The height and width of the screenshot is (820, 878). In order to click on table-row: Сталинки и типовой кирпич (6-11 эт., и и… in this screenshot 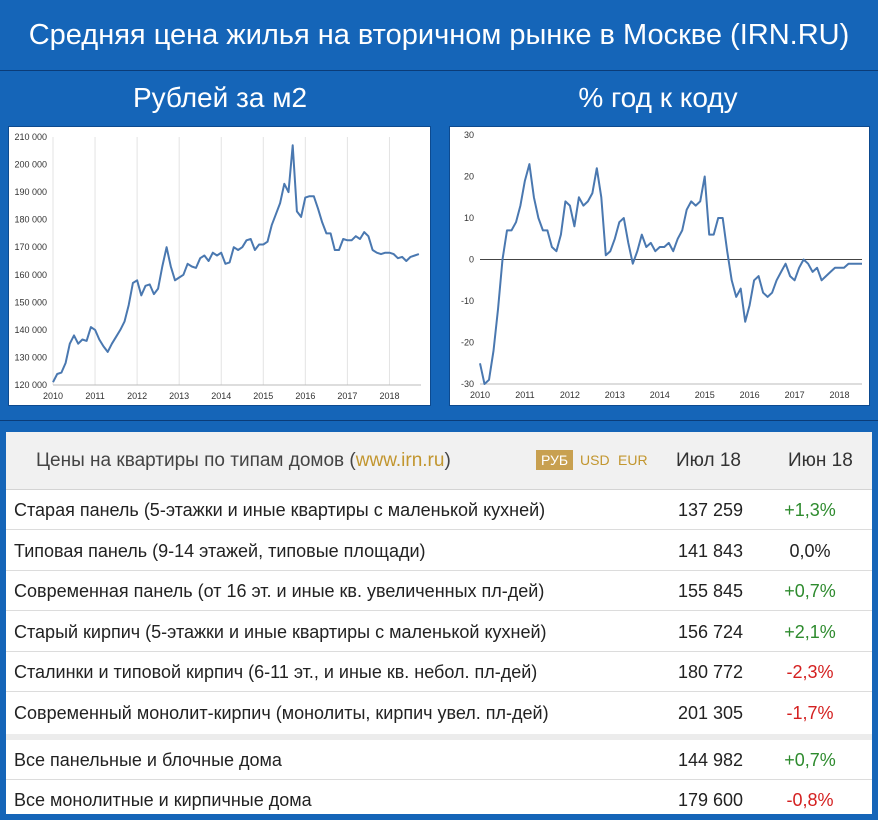, I will do `click(439, 672)`.